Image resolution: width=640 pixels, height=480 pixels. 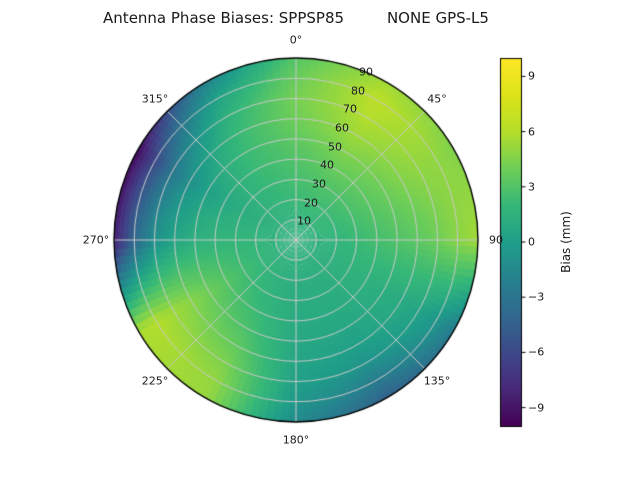 I want to click on colorbar-tick-label--9: −9, so click(x=536, y=408).